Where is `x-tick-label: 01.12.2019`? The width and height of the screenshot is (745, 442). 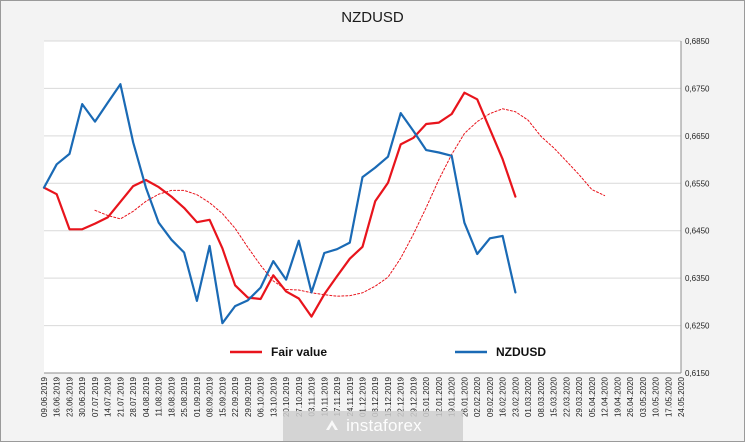 x-tick-label: 01.12.2019 is located at coordinates (363, 396).